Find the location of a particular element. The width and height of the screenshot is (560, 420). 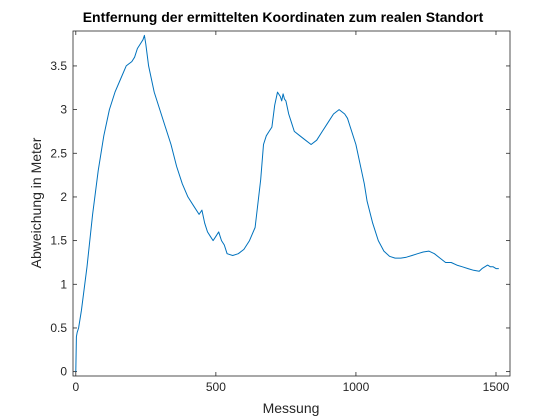

y-tick-label: 0.5 is located at coordinates (58, 328).